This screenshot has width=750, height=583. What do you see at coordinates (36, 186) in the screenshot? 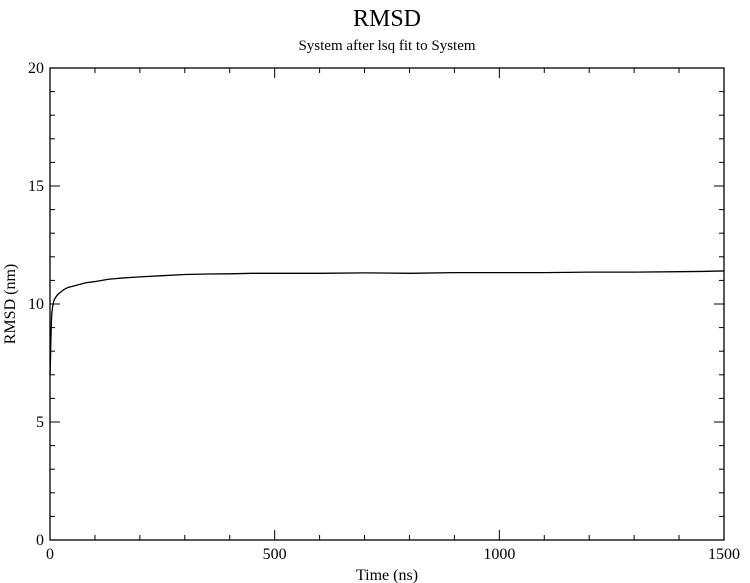
I see `y-tick-label: 15` at bounding box center [36, 186].